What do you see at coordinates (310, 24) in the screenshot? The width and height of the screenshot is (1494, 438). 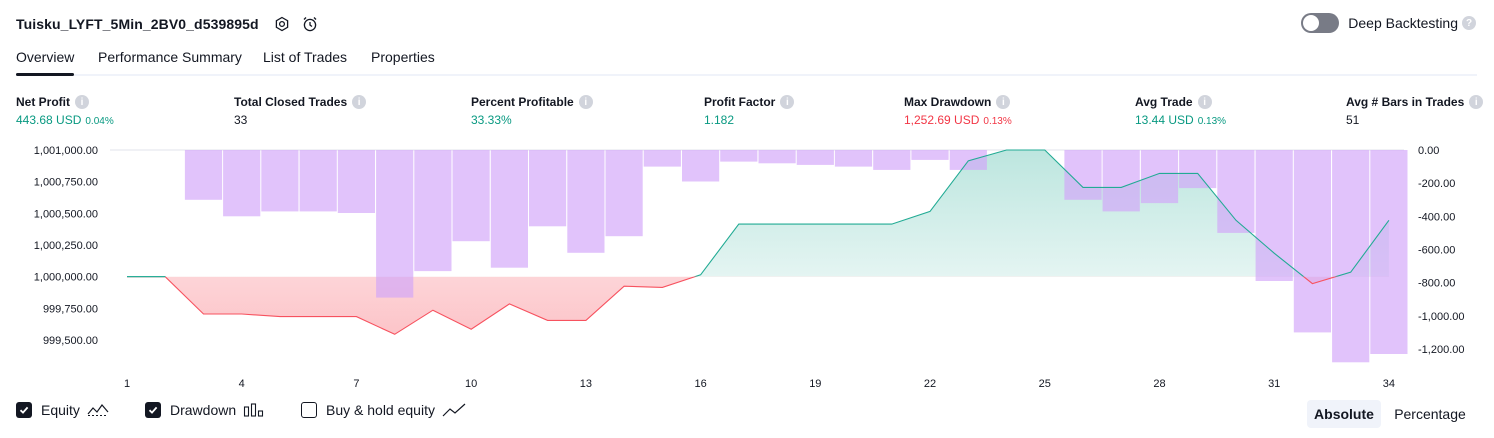 I see `alarm-clock-icon` at bounding box center [310, 24].